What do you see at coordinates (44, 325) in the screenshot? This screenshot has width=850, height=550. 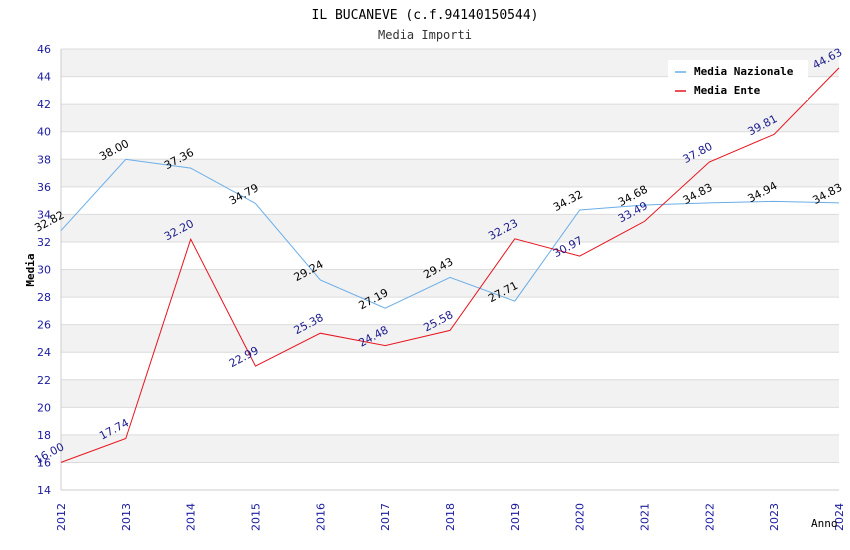 I see `y-tick-label: 26` at bounding box center [44, 325].